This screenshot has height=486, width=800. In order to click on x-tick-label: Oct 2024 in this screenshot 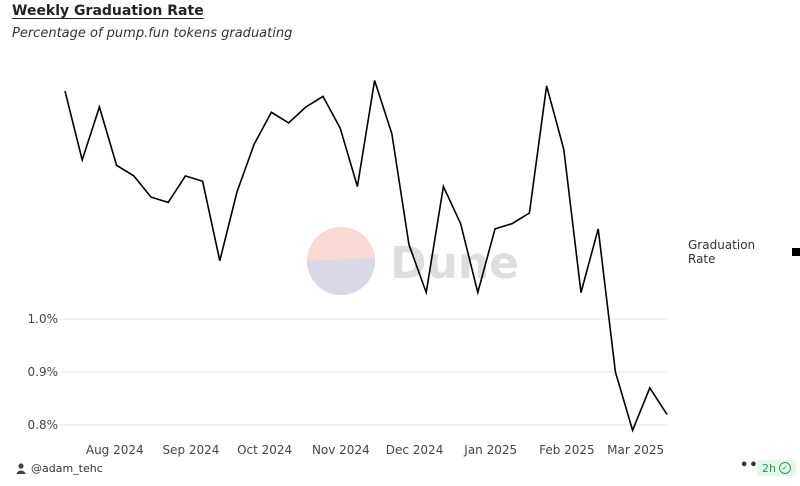, I will do `click(264, 450)`.